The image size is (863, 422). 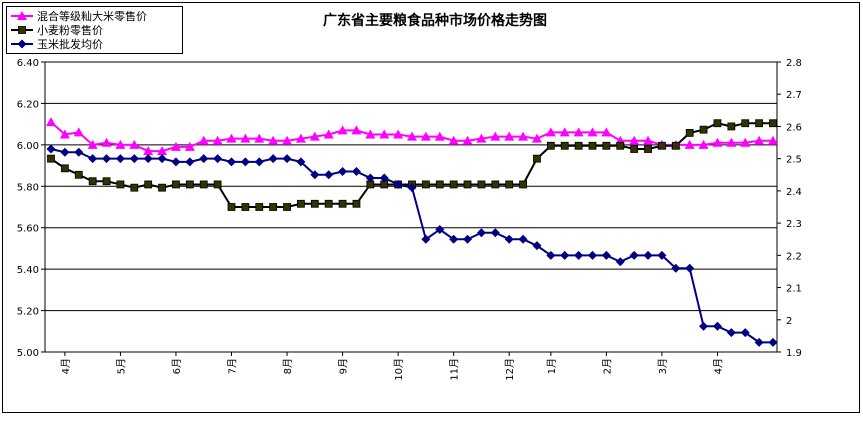 I want to click on y-right-tick-label: 2.7, so click(x=794, y=95).